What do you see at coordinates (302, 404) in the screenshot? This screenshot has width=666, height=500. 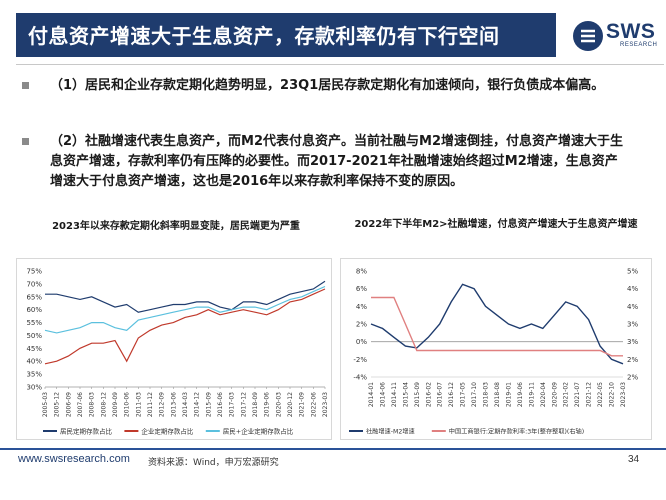 I see `x-tick-label: 2021-09` at bounding box center [302, 404].